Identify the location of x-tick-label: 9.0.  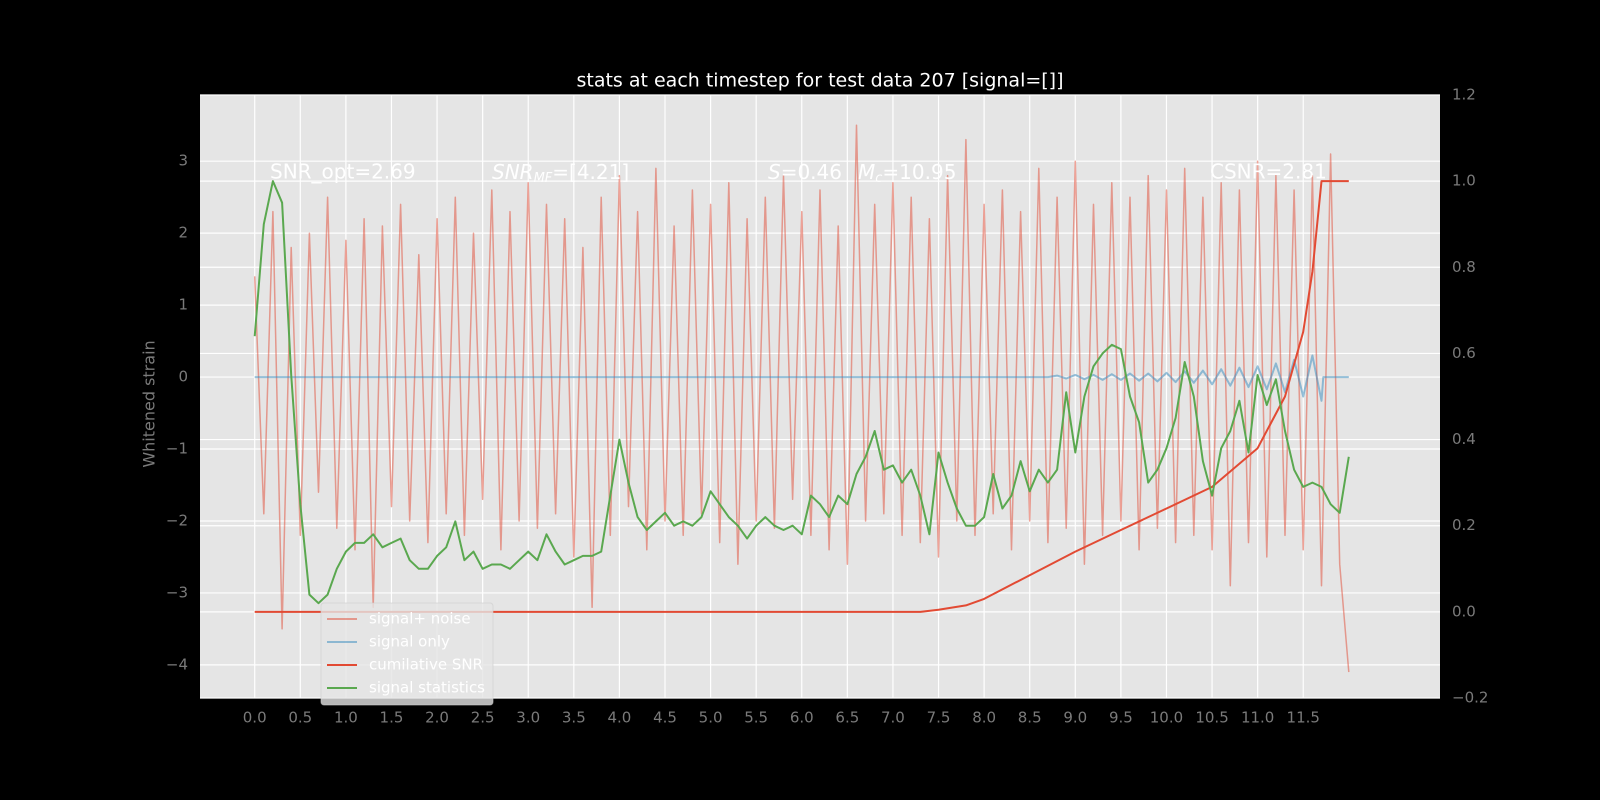
(1075, 718).